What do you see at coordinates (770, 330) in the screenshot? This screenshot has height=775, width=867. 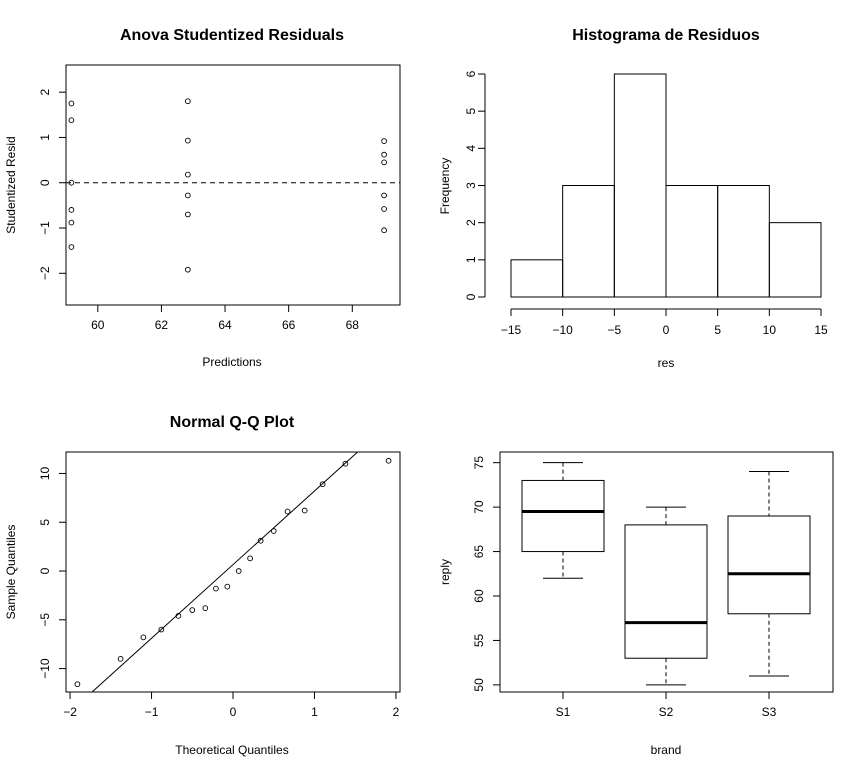 I see `x-tick-label: 10` at bounding box center [770, 330].